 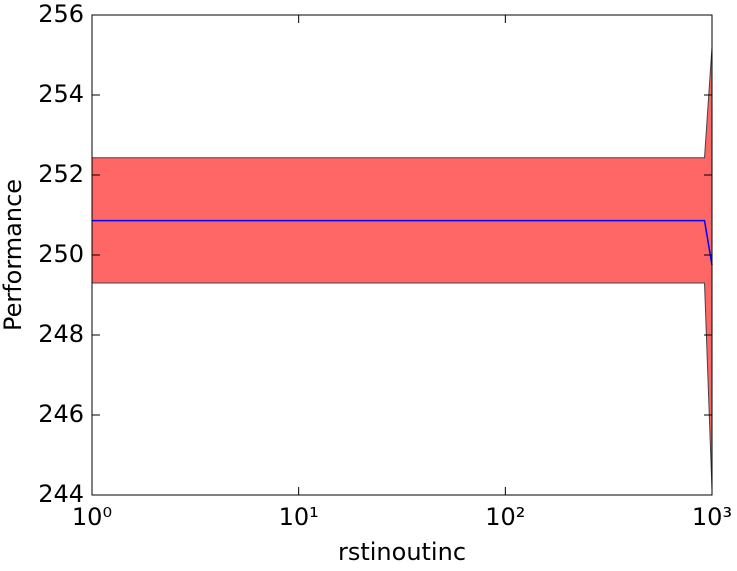 I want to click on y-axis-label: Performance, so click(x=13, y=255).